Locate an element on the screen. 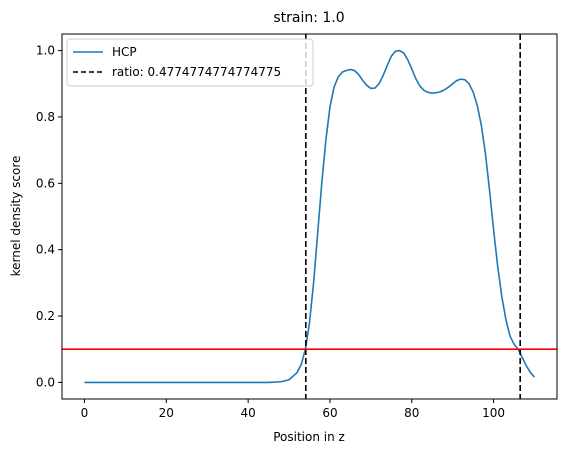 The image size is (567, 453). y-tick-label: 0.2 is located at coordinates (45, 316).